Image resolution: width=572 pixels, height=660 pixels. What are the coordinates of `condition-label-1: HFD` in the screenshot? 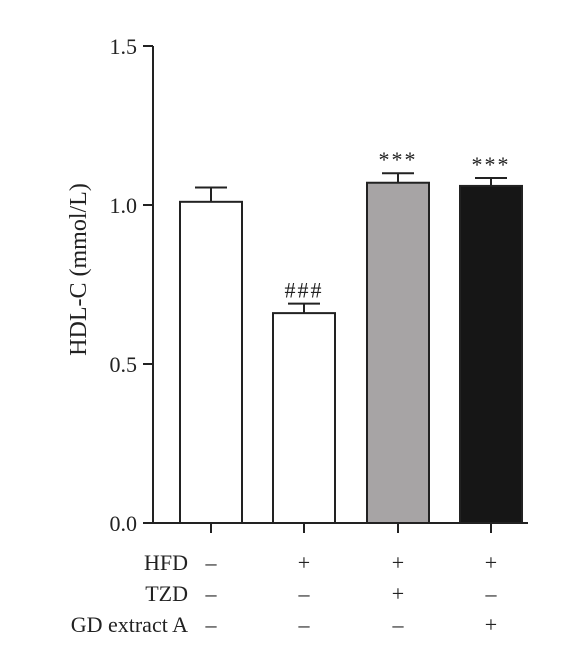 It's located at (166, 562).